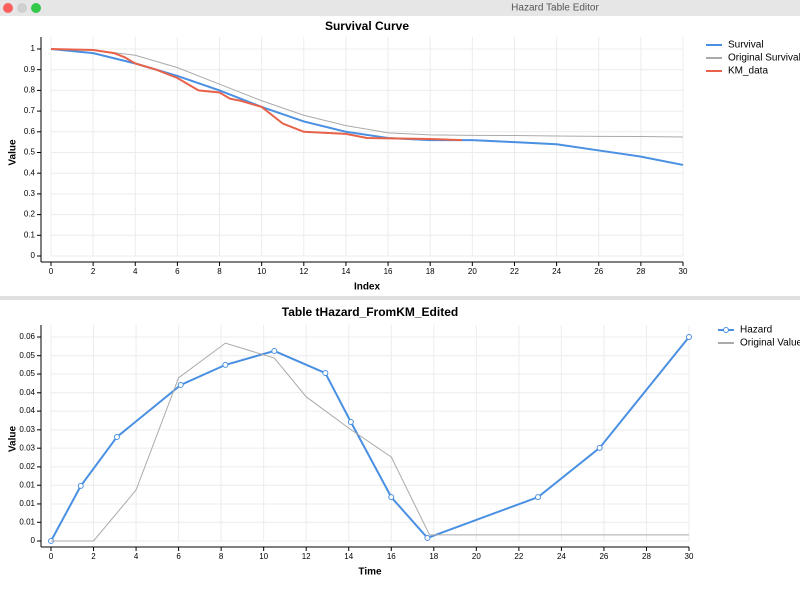 This screenshot has height=591, width=800. Describe the element at coordinates (36, 8) in the screenshot. I see `zoom-button` at that location.